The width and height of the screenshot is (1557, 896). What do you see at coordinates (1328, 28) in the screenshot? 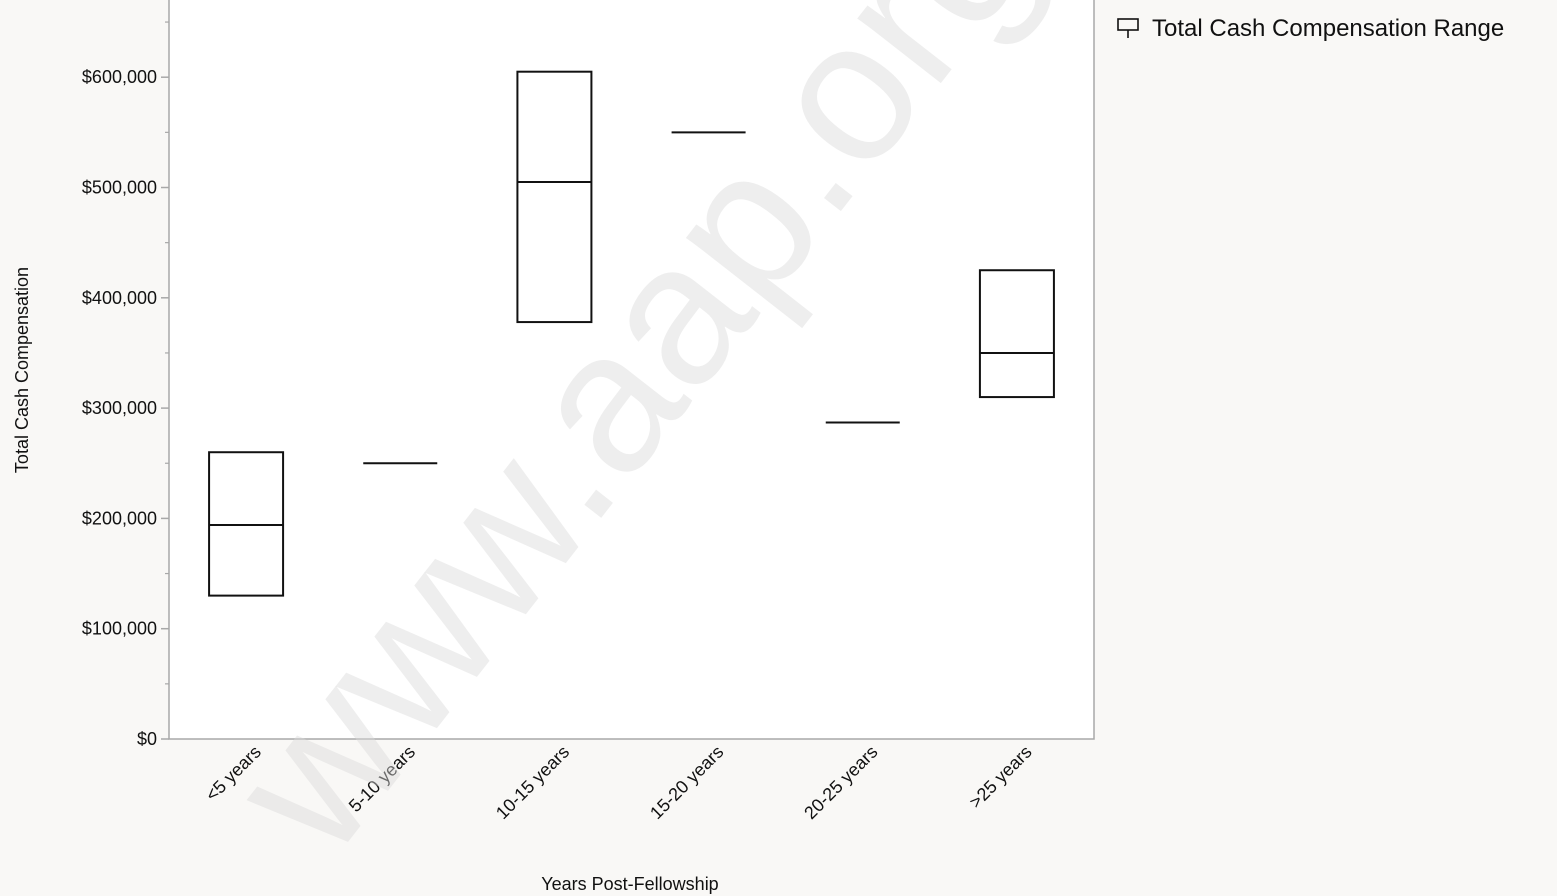
I see `legend-label: Total Cash Compensation Range` at bounding box center [1328, 28].